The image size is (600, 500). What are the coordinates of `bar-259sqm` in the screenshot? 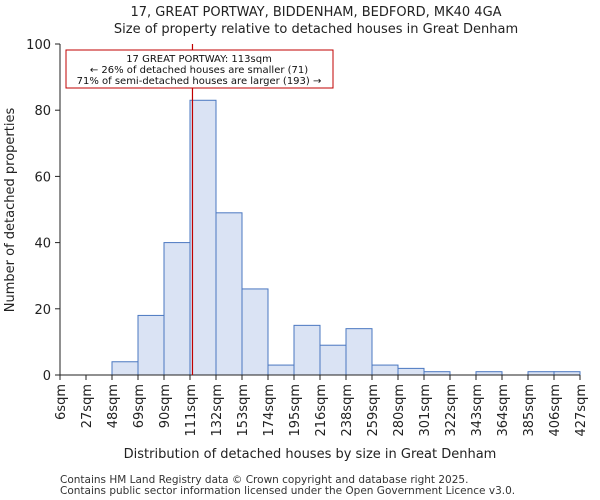 It's located at (385, 370).